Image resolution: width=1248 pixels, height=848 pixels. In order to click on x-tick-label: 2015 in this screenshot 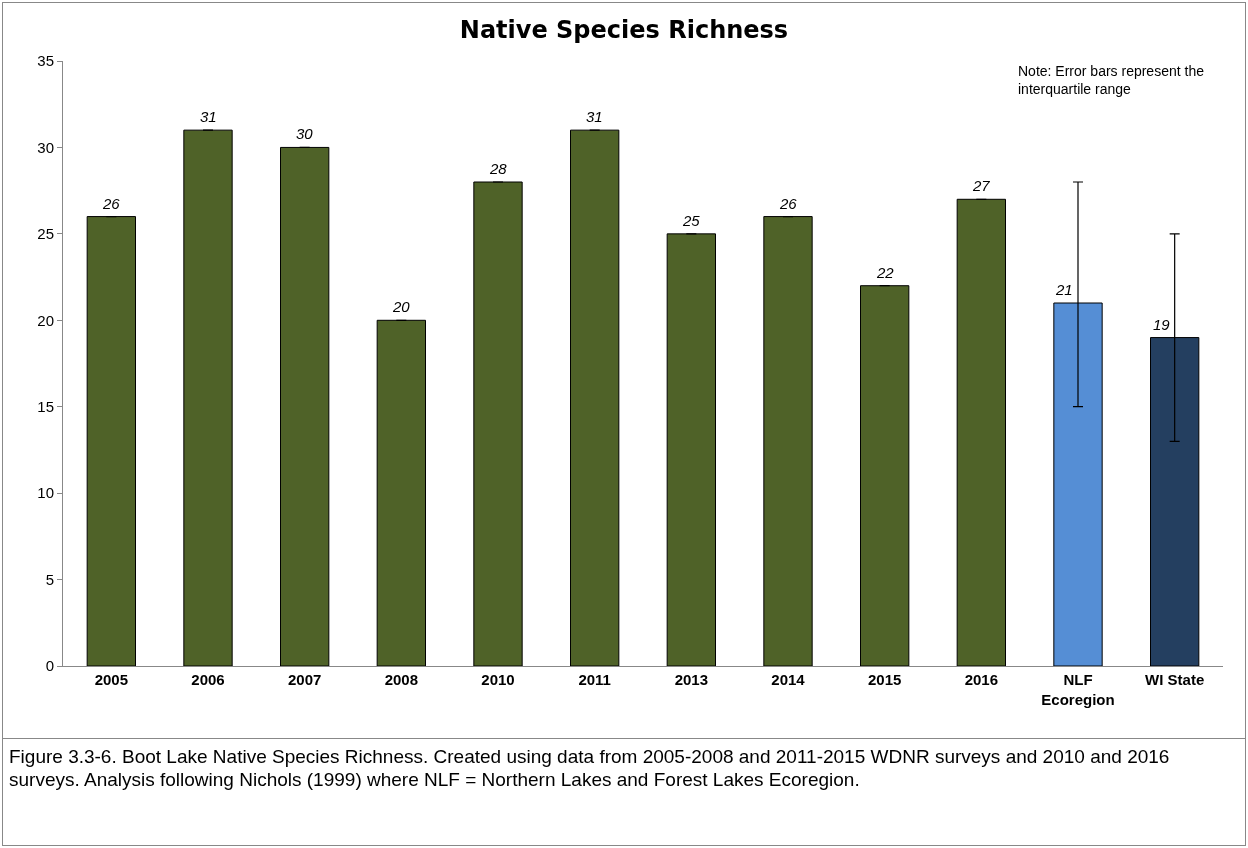, I will do `click(884, 679)`.